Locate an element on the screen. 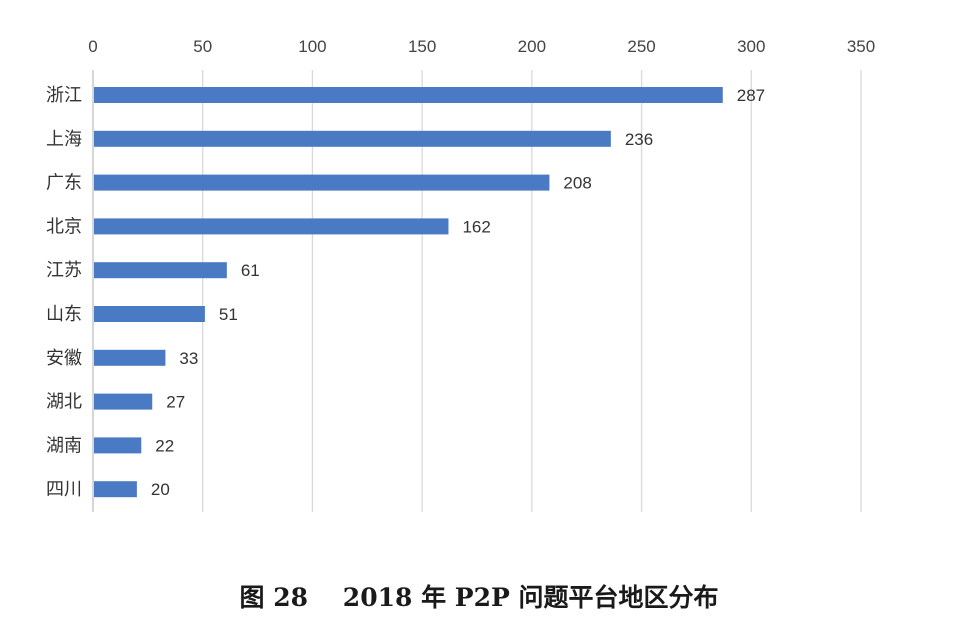  data-label: 22 is located at coordinates (164, 445).